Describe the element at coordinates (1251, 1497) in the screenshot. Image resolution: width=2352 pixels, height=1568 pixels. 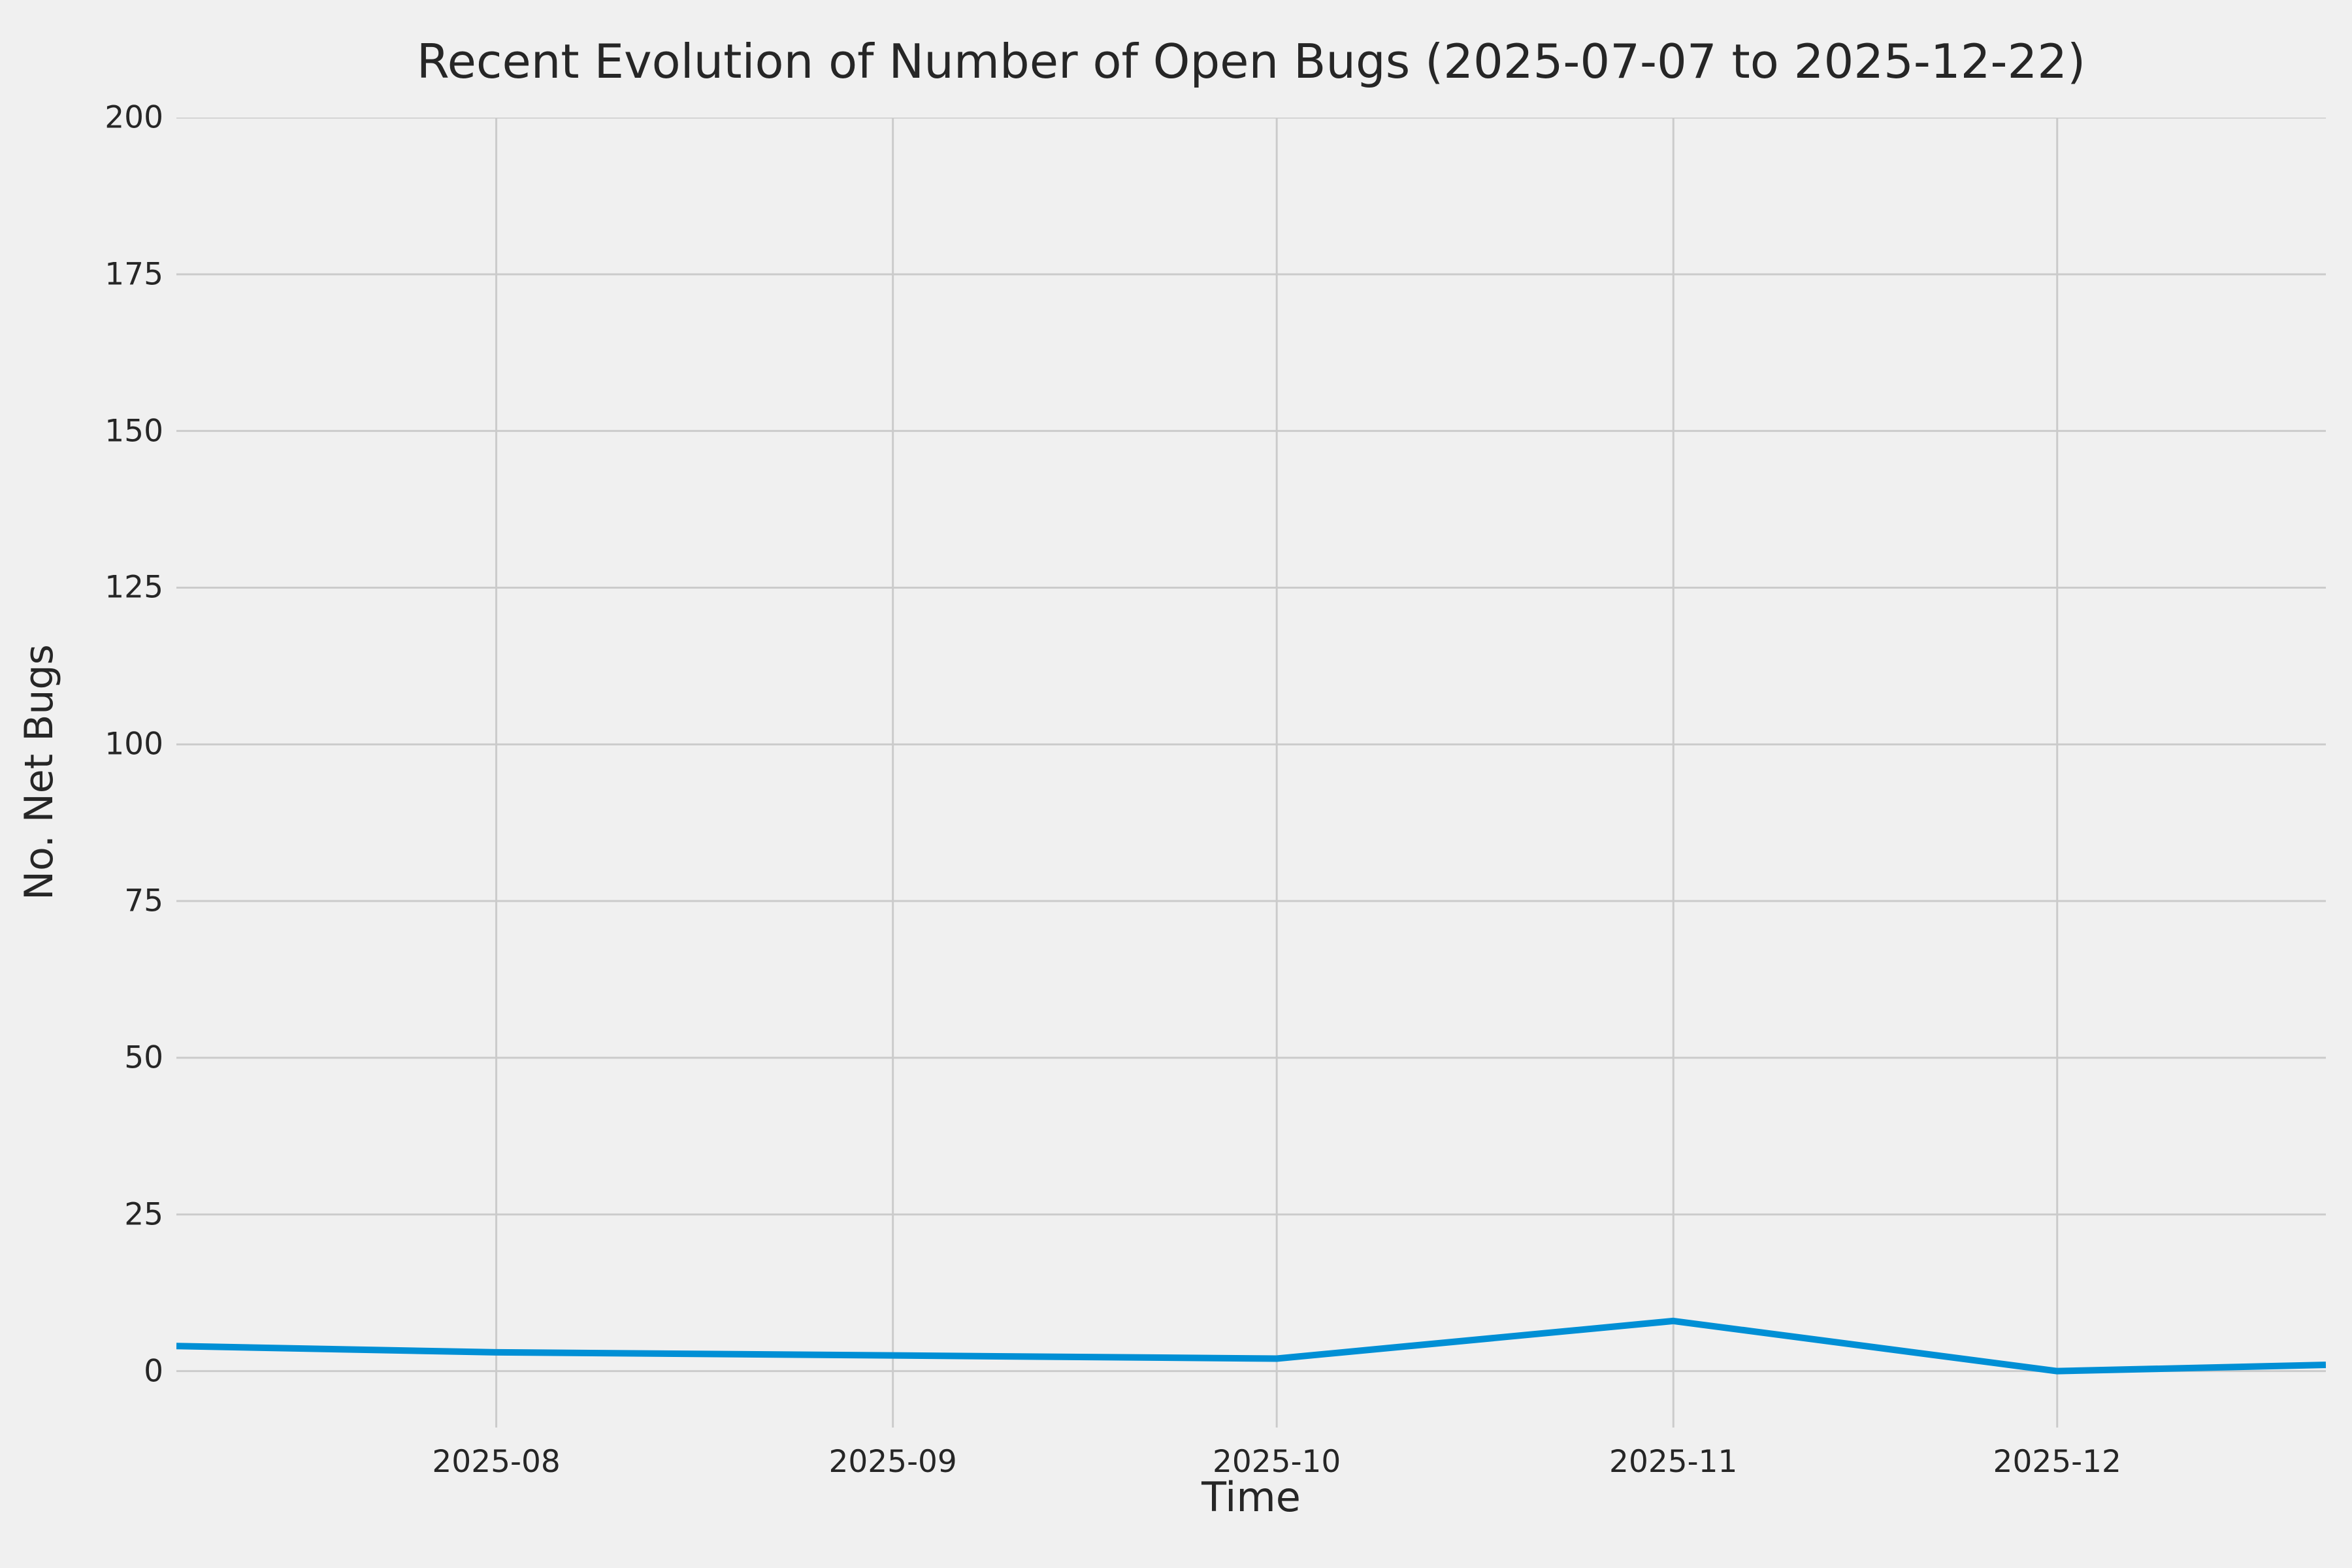
I see `x-axis-label: Time` at that location.